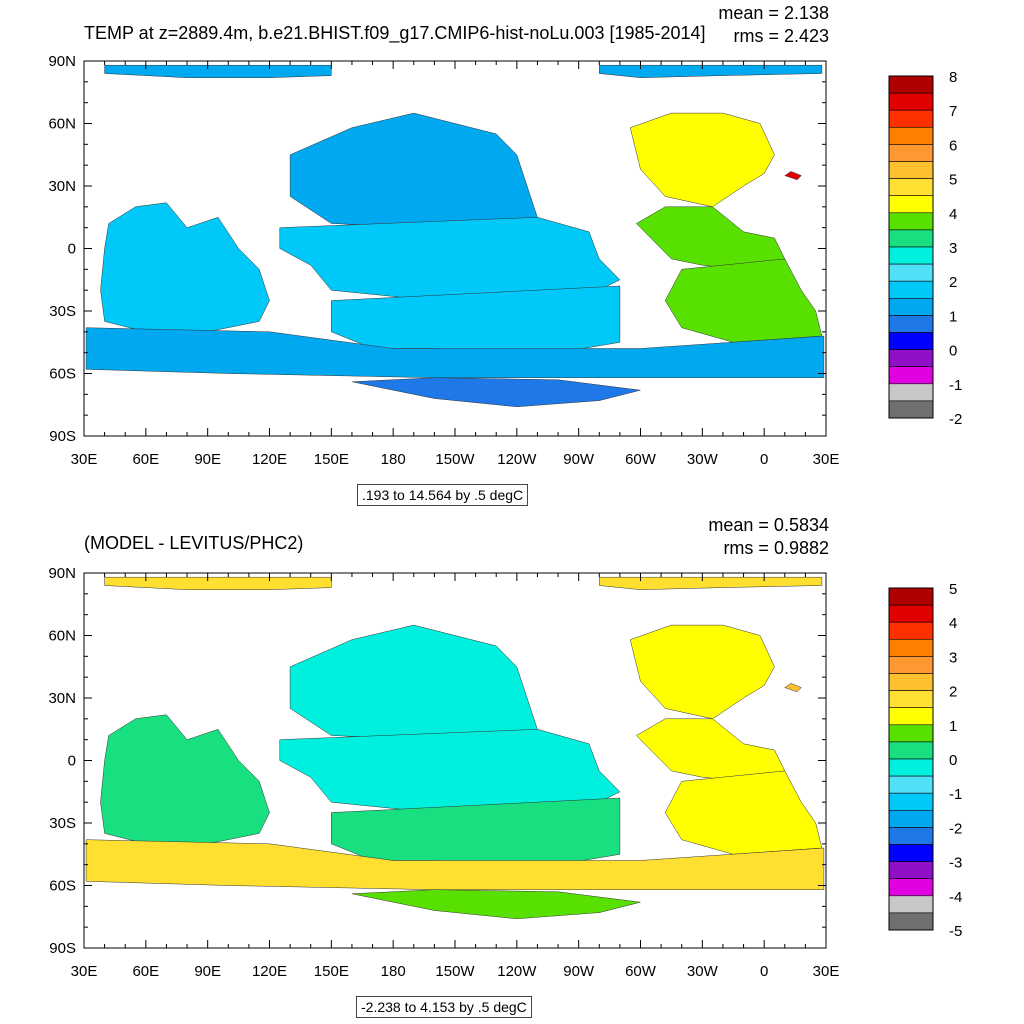 The image size is (1024, 1024). What do you see at coordinates (62, 436) in the screenshot?
I see `lat-label: 90S` at bounding box center [62, 436].